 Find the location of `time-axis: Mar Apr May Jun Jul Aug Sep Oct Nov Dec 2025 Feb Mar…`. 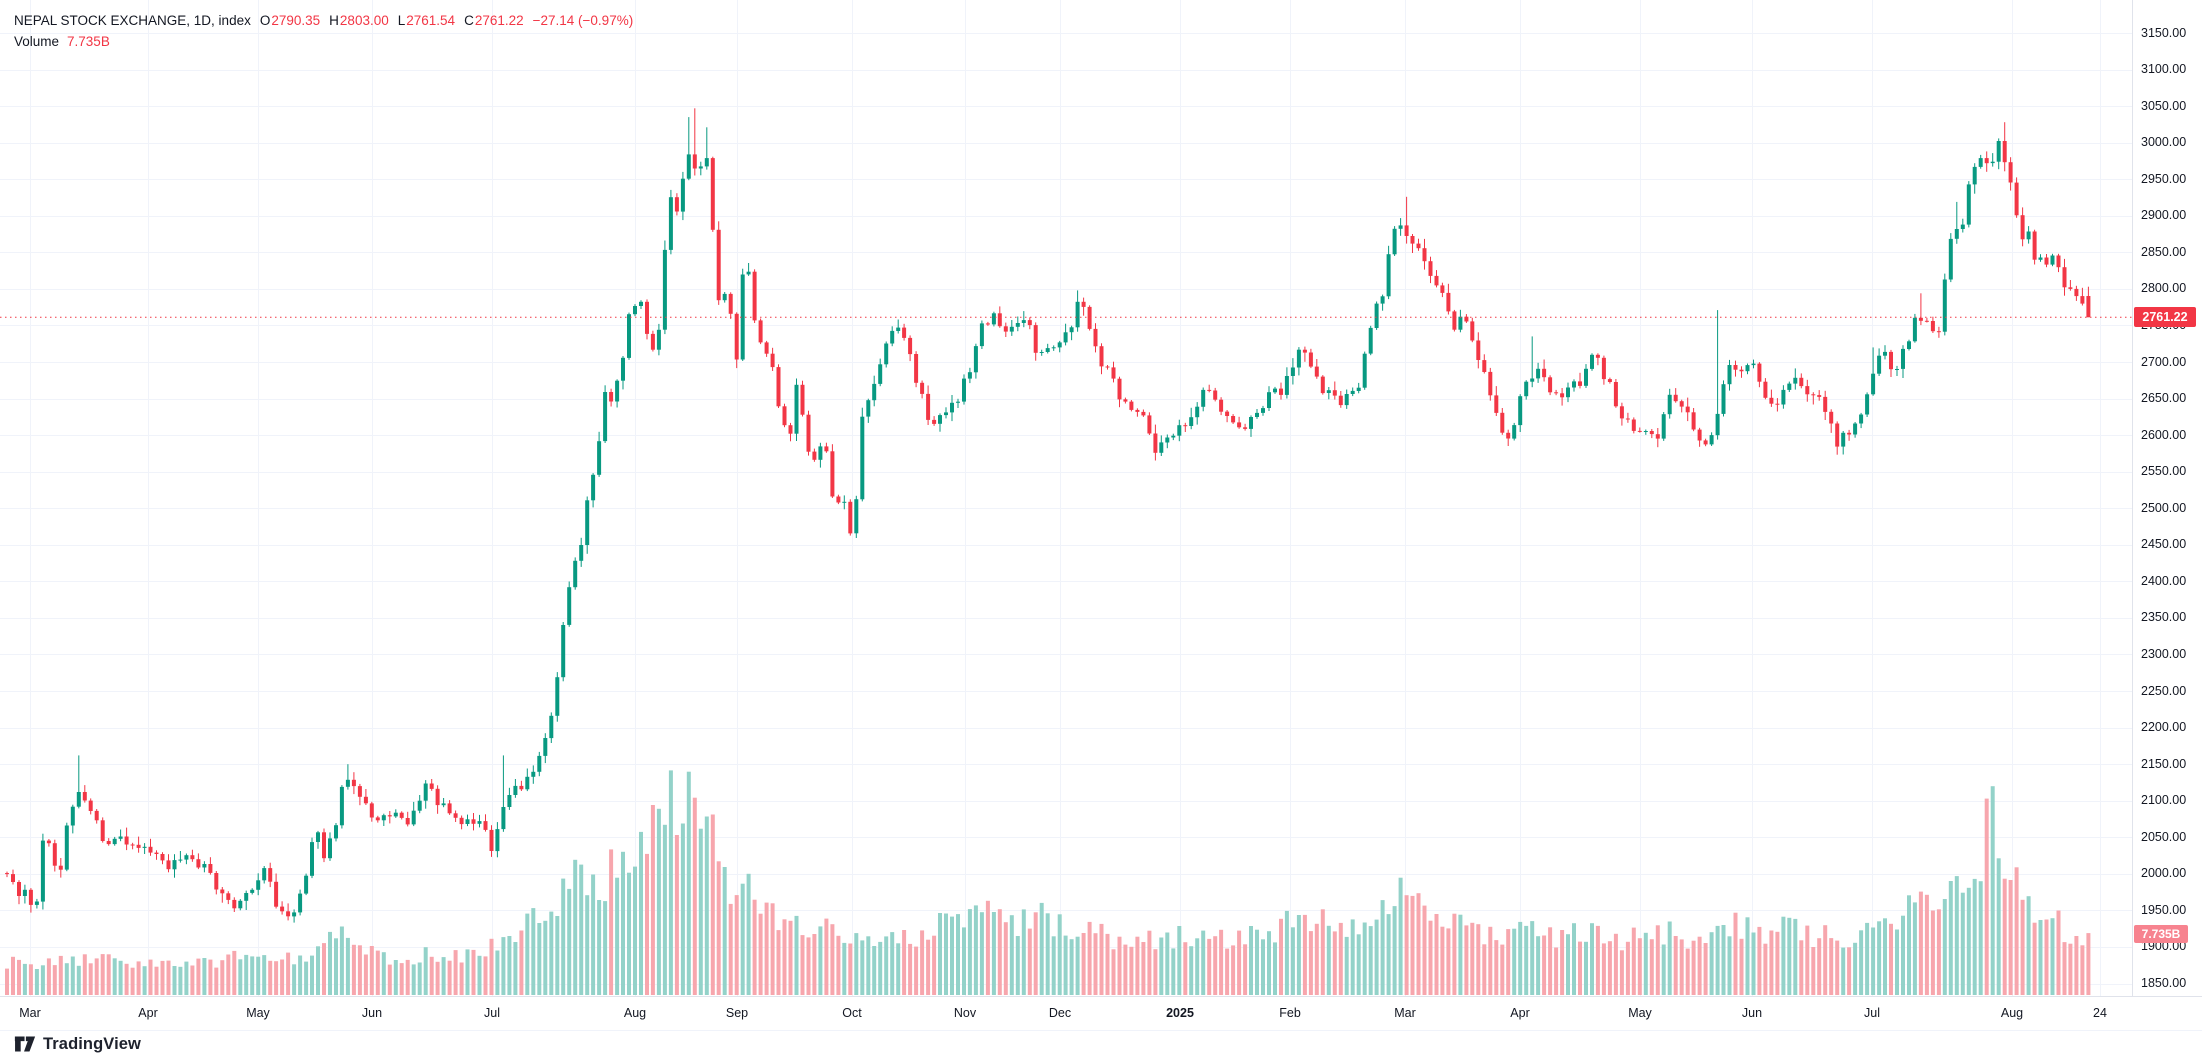

time-axis: Mar Apr May Jun Jul Aug Sep Oct Nov Dec 2025 Feb Mar… is located at coordinates (1101, 1013).